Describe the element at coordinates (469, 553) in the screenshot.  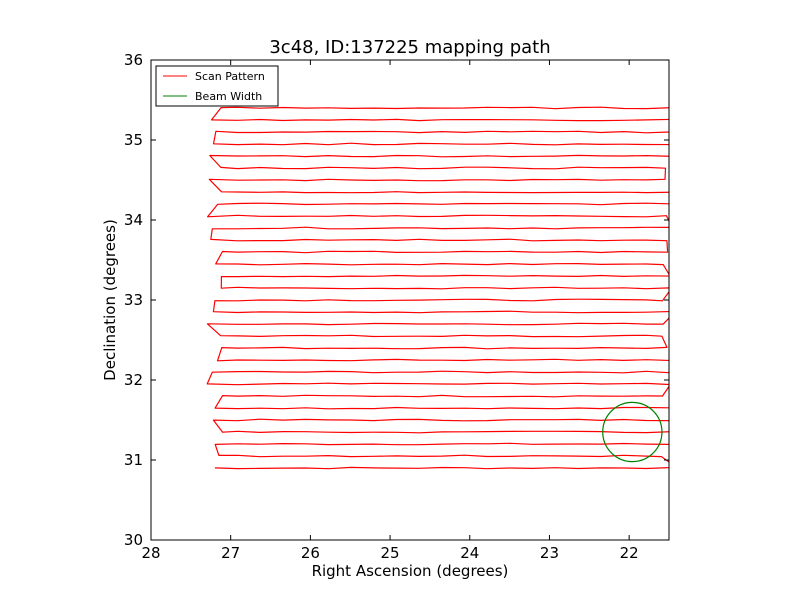
I see `x-tick-label: 24` at that location.